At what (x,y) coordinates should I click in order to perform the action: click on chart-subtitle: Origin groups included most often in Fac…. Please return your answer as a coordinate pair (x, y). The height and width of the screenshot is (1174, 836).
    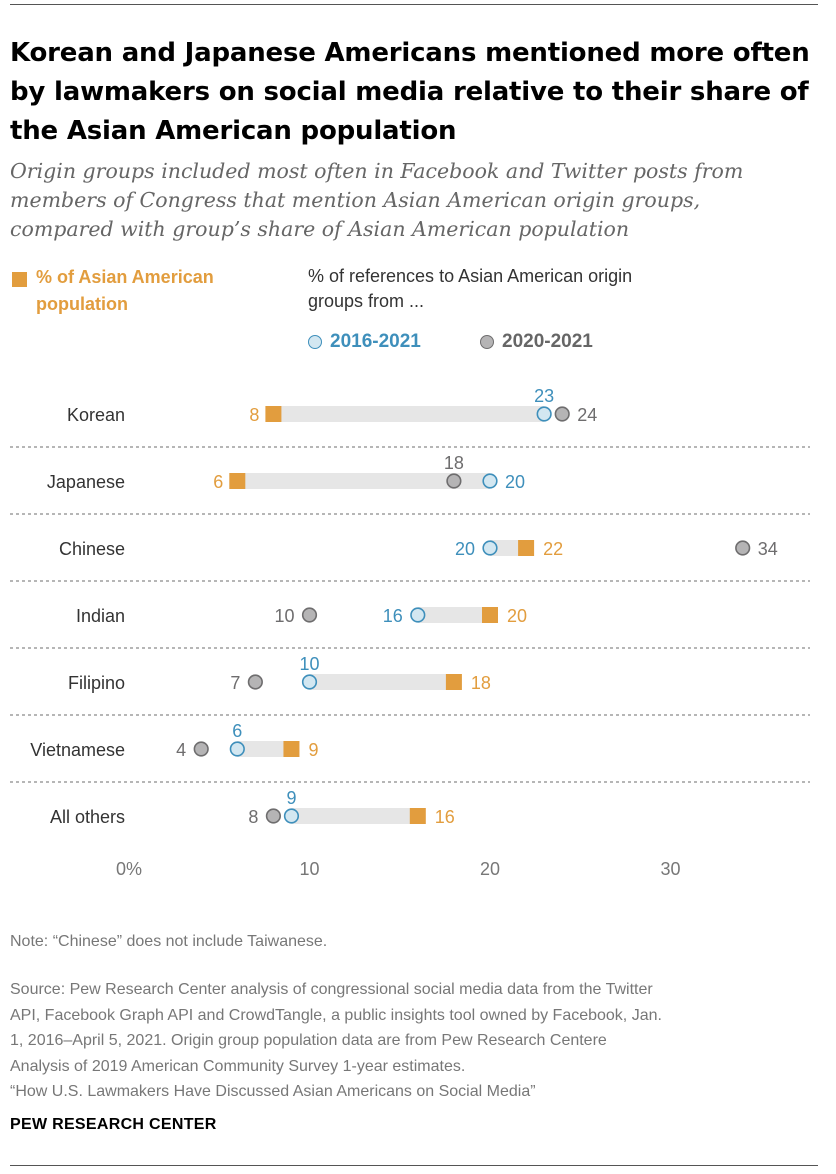
    Looking at the image, I should click on (377, 200).